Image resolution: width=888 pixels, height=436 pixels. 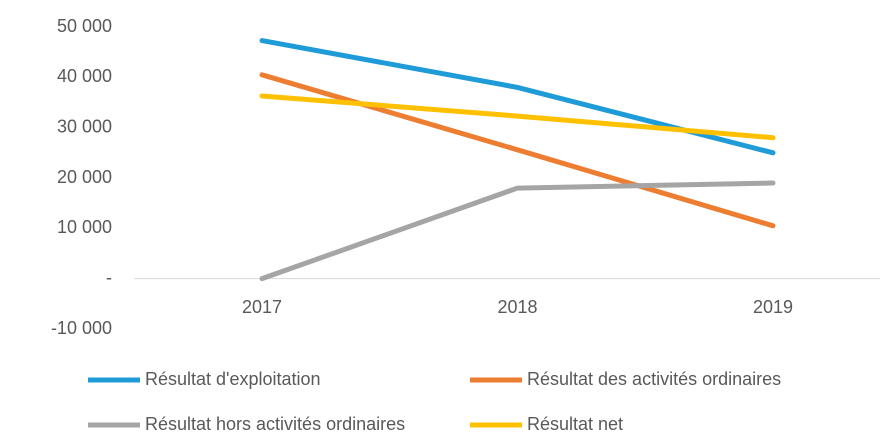 I want to click on y-tick-label: -, so click(x=109, y=277).